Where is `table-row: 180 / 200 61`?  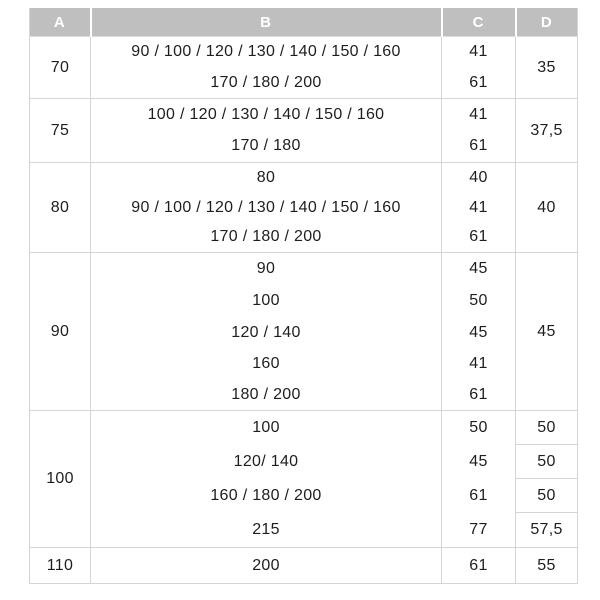
table-row: 180 / 200 61 is located at coordinates (304, 395).